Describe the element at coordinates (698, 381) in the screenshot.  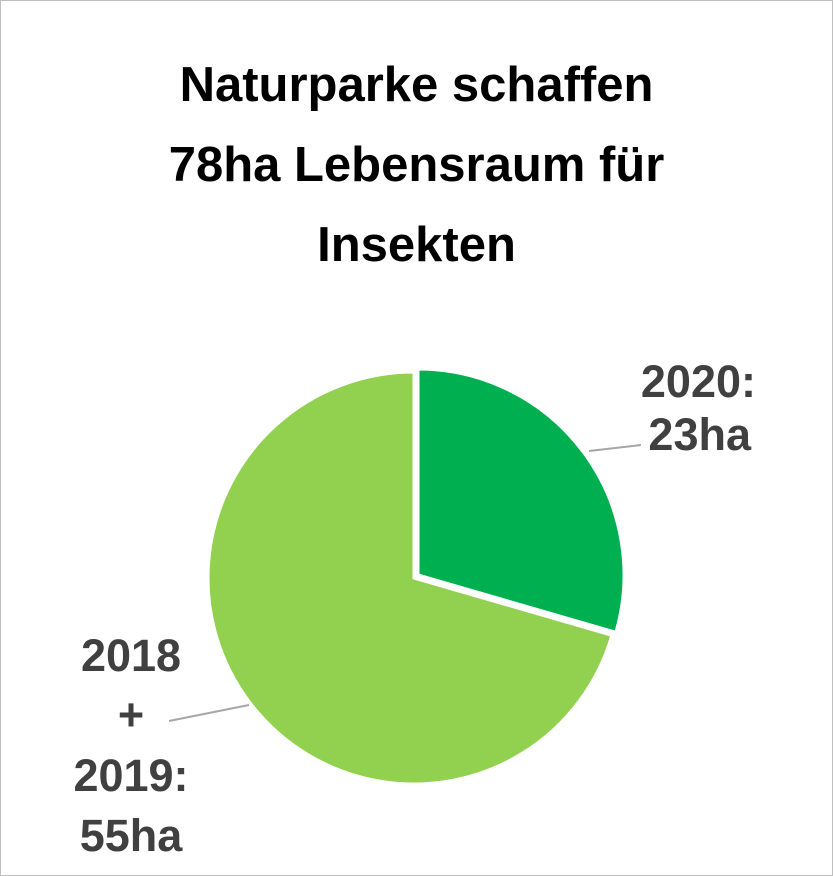
I see `data-label-2020-line1: 2020:` at that location.